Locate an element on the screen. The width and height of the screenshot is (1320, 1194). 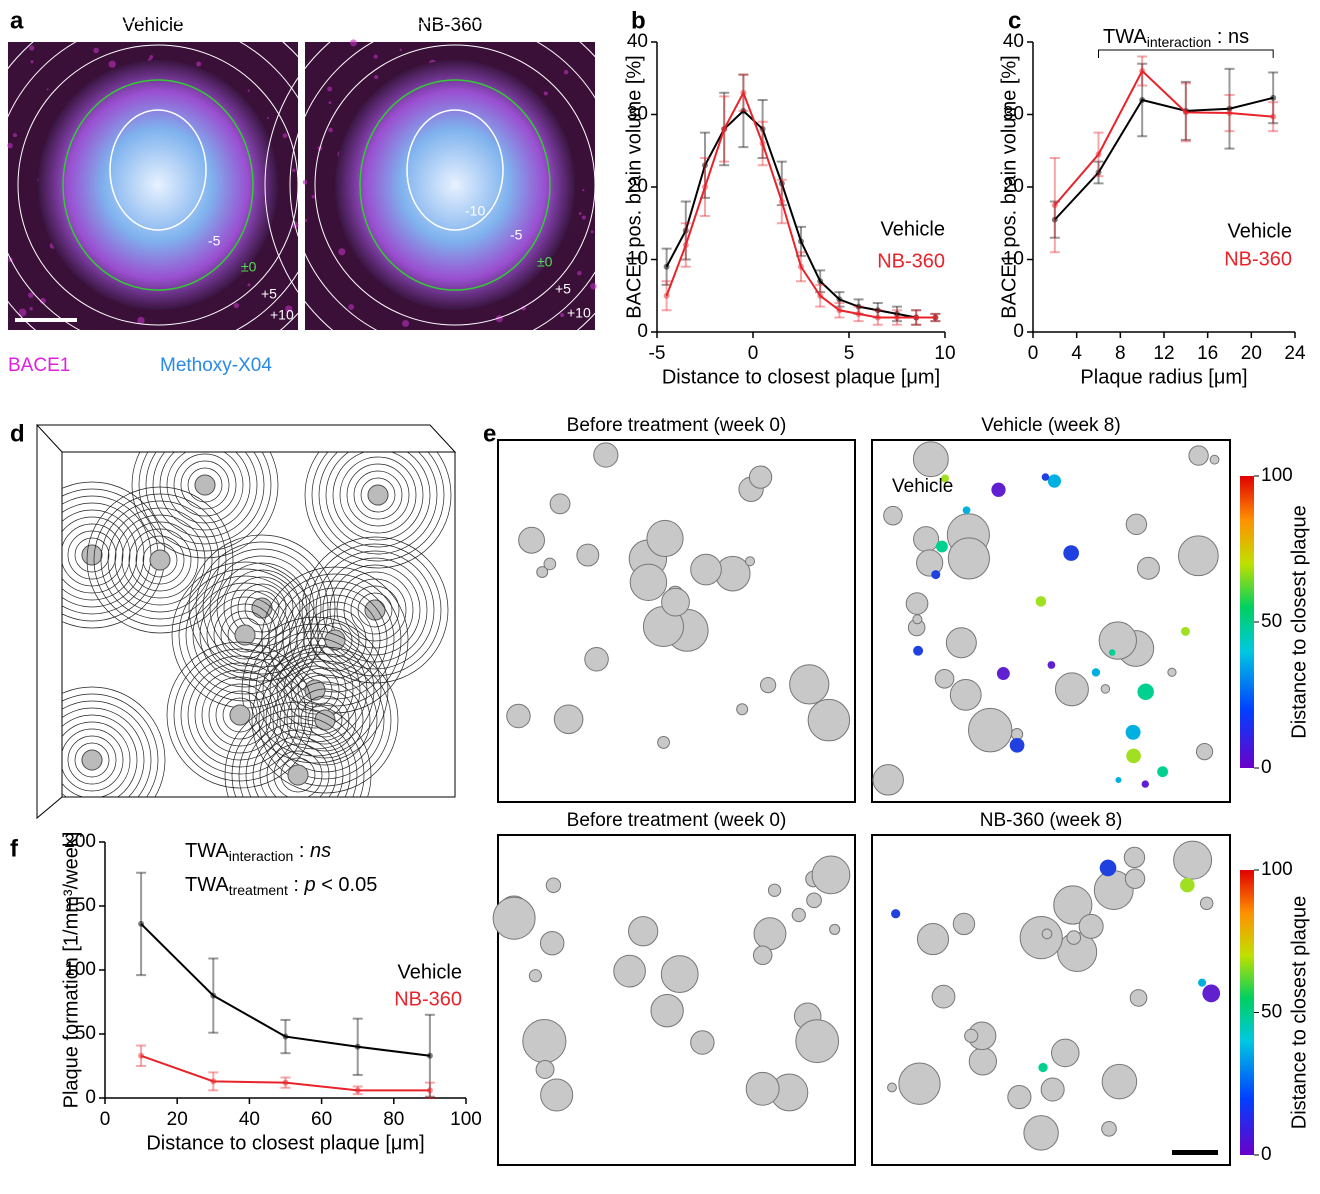
x-tick-label: 12 is located at coordinates (1163, 353).